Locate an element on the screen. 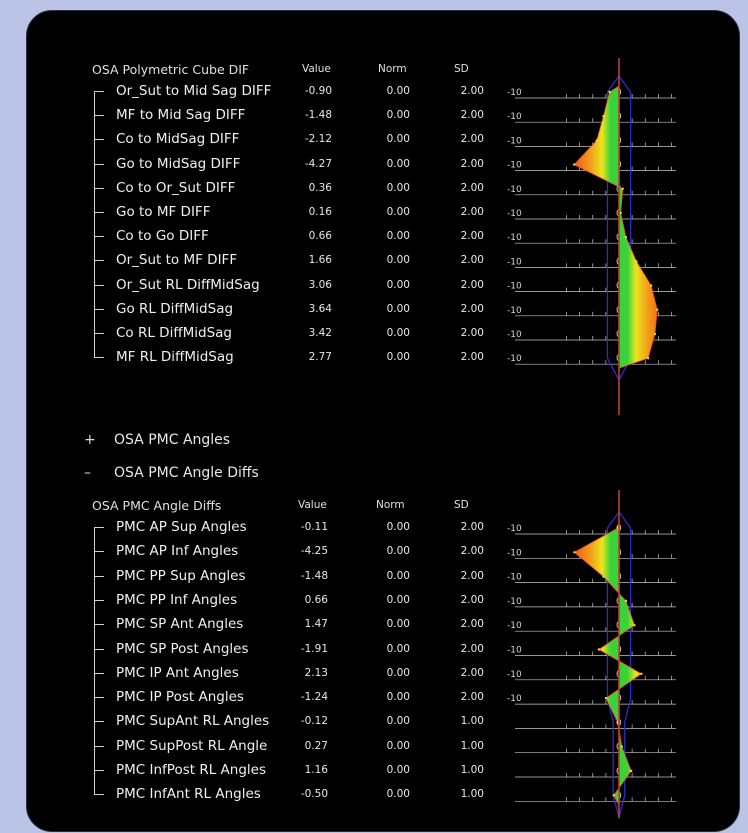 This screenshot has height=833, width=748. measure-name: Go to MidSag DIFF is located at coordinates (178, 163).